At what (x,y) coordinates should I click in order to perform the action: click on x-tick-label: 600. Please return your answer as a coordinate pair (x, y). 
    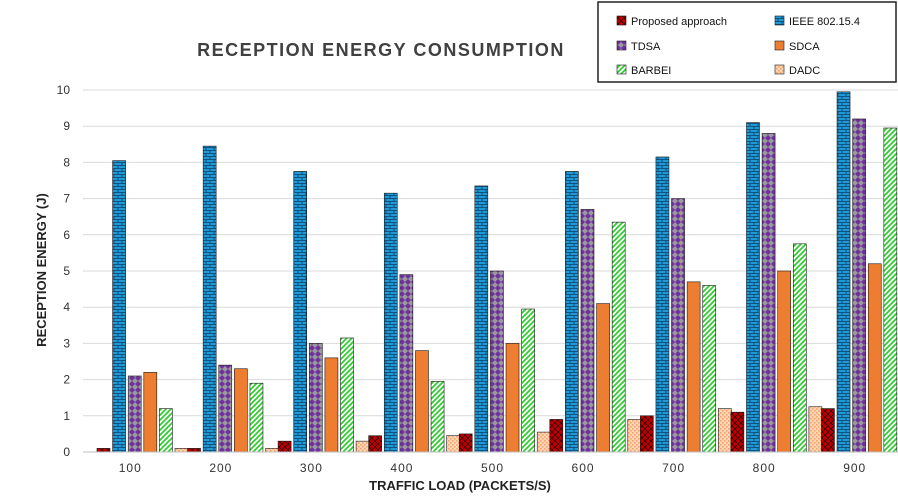
    Looking at the image, I should click on (583, 468).